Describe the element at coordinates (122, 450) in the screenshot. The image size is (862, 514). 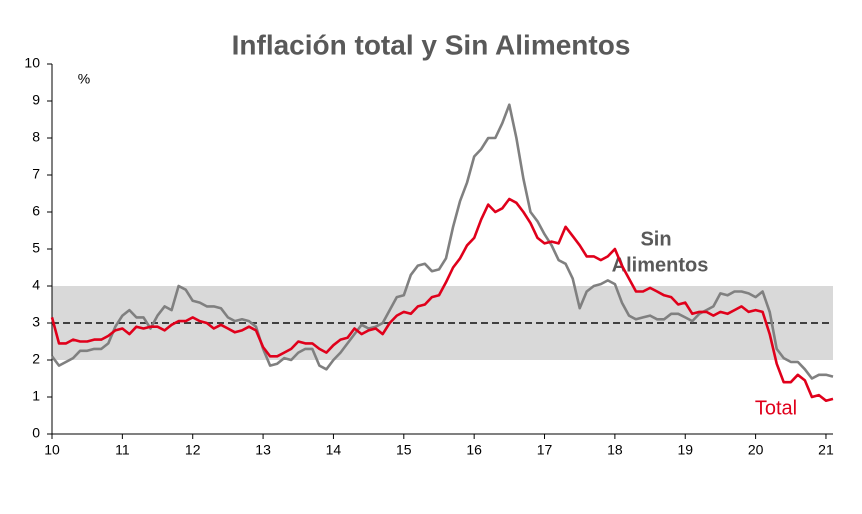
I see `x-tick-label: 11` at that location.